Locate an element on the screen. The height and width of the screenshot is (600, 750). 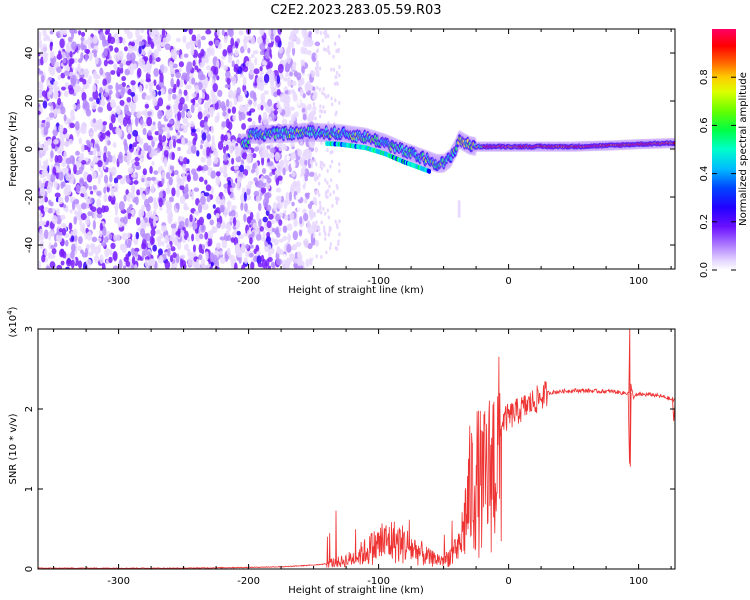
colorbar-label: Normalized spectral amplitude is located at coordinates (743, 149).